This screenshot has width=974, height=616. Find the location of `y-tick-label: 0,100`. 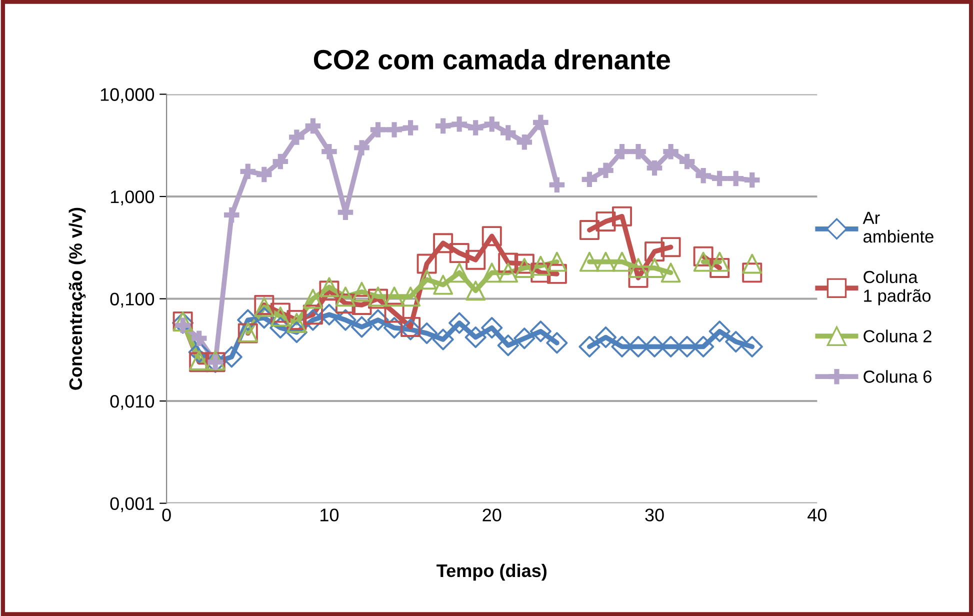

y-tick-label: 0,100 is located at coordinates (132, 300).